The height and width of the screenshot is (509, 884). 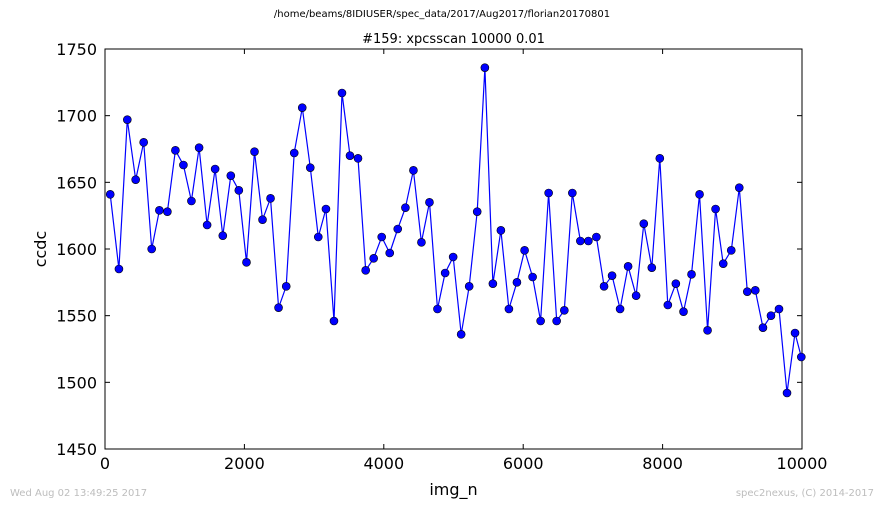 I want to click on y-tick-label: 1750, so click(x=76, y=49).